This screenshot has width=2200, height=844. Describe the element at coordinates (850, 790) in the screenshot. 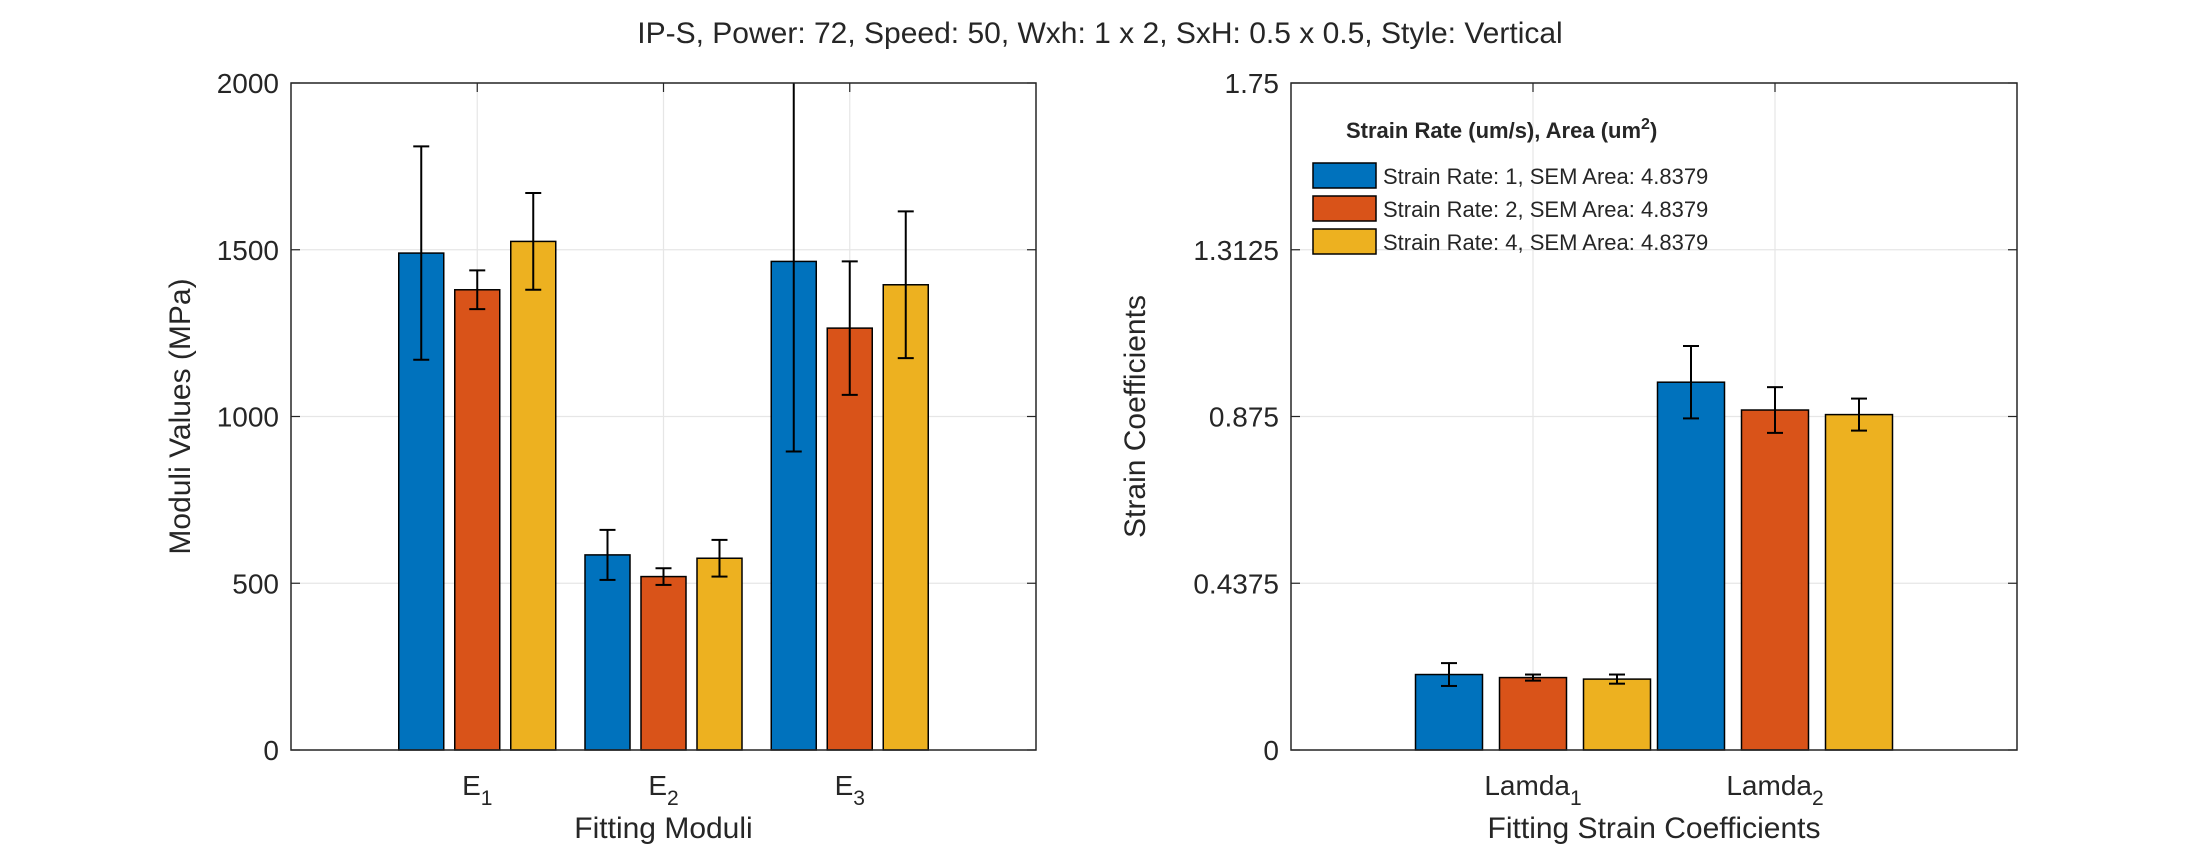

I see `x-tick-label: E3` at that location.